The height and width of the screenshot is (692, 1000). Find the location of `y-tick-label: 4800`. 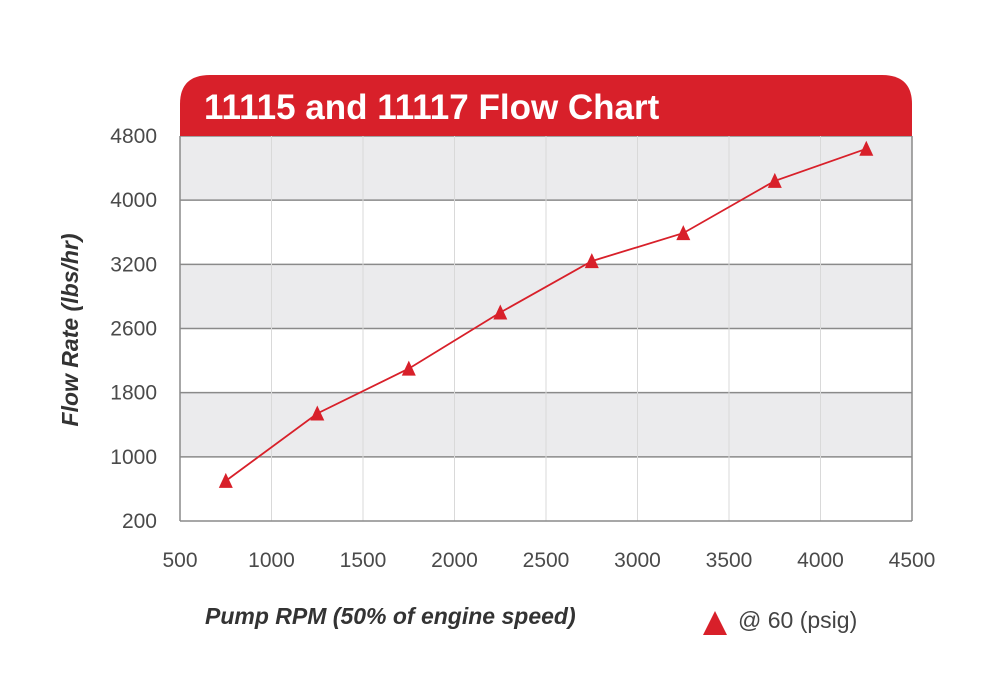

y-tick-label: 4800 is located at coordinates (133, 136).